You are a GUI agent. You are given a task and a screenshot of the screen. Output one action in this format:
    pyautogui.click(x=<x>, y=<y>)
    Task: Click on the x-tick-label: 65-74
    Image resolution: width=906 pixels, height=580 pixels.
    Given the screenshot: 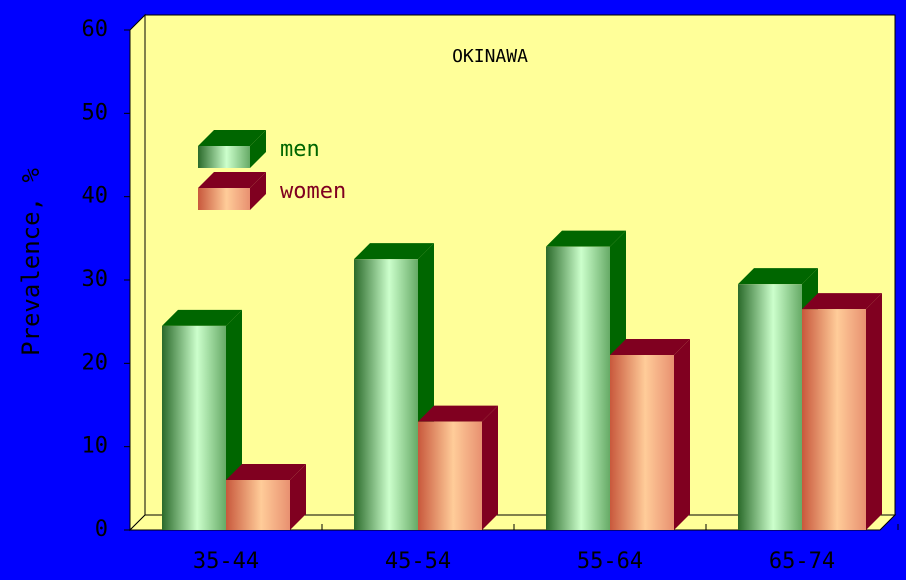 What is the action you would take?
    pyautogui.click(x=802, y=561)
    